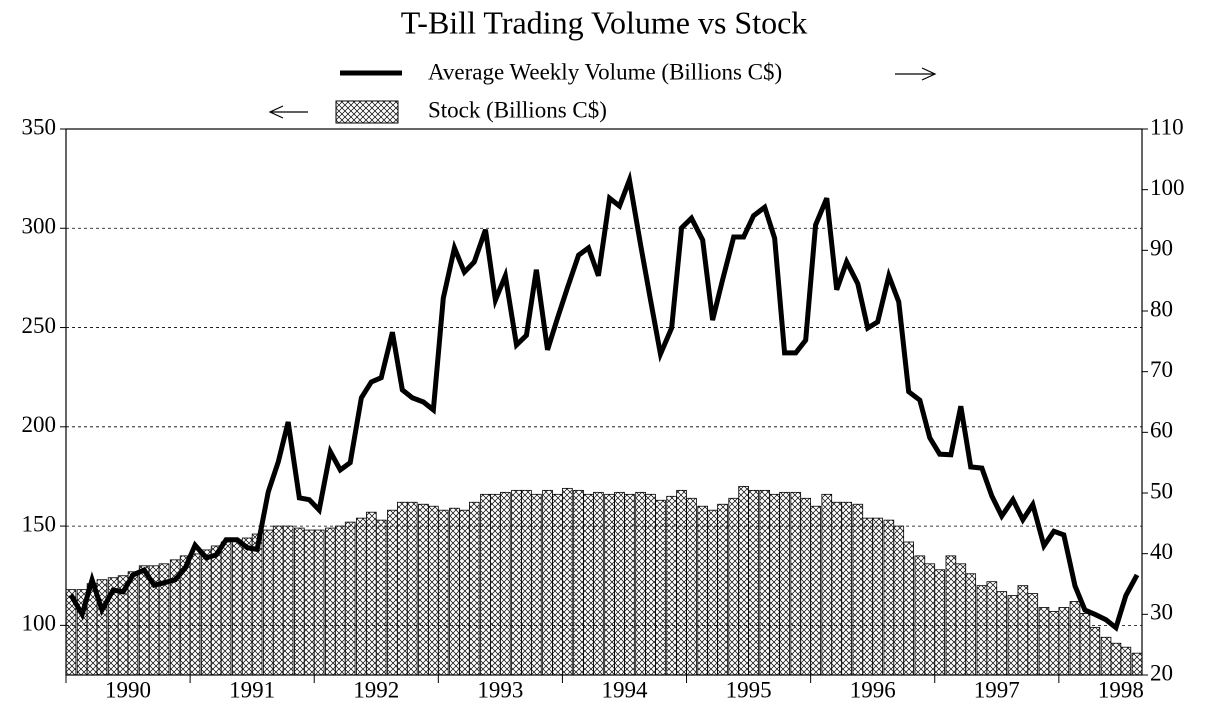 The width and height of the screenshot is (1209, 704). I want to click on y2-tick-label: 50, so click(1161, 490).